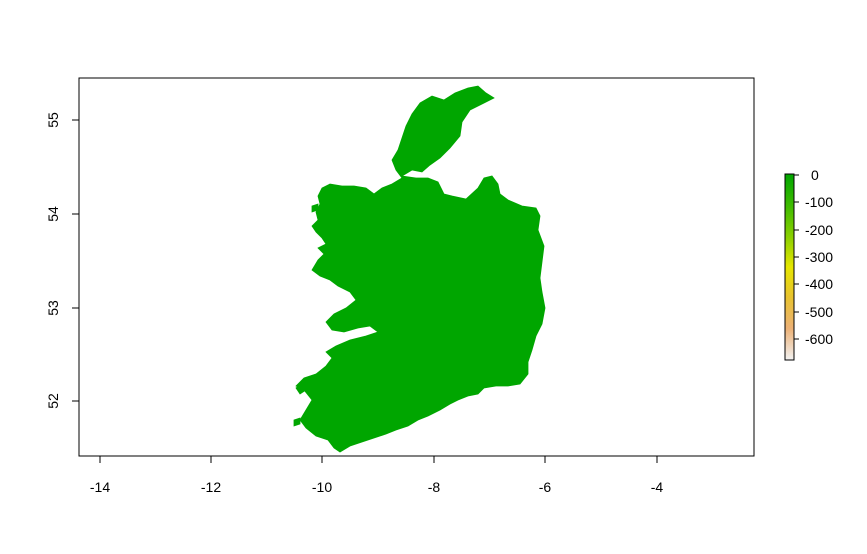  Describe the element at coordinates (53, 401) in the screenshot. I see `y-tick-label: 52` at that location.